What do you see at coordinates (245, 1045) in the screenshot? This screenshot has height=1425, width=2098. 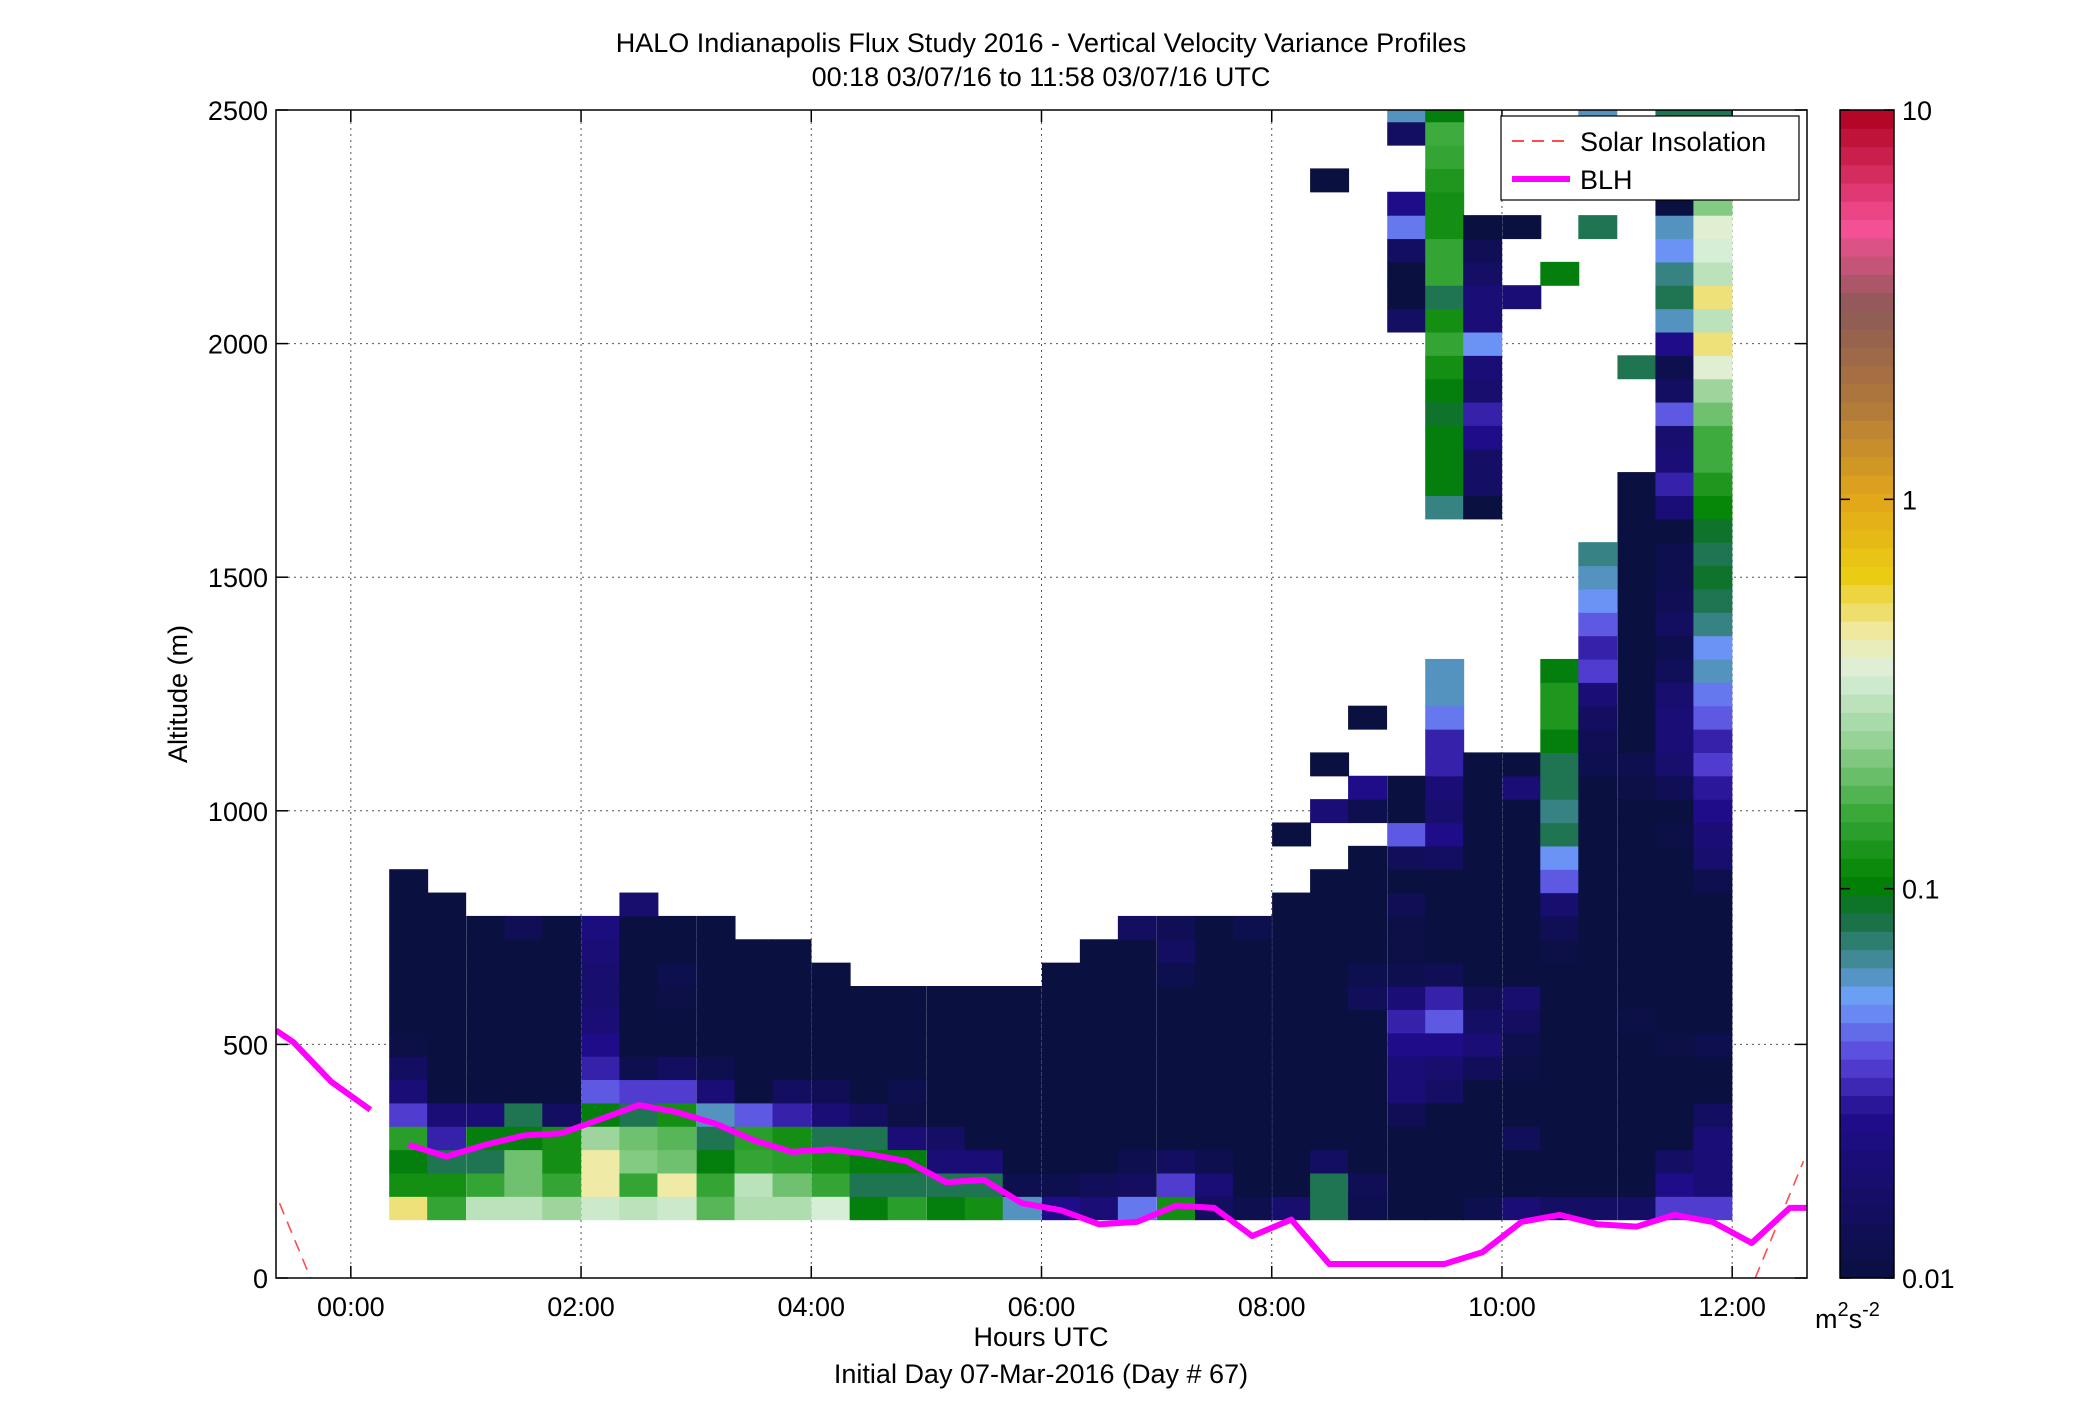 I see `y-tick-label: 500` at bounding box center [245, 1045].